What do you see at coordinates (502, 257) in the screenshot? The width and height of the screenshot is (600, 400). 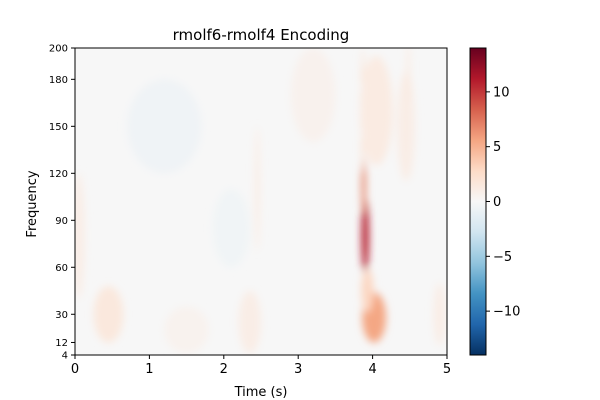 I see `colorbar-tick-label: −5` at bounding box center [502, 257].